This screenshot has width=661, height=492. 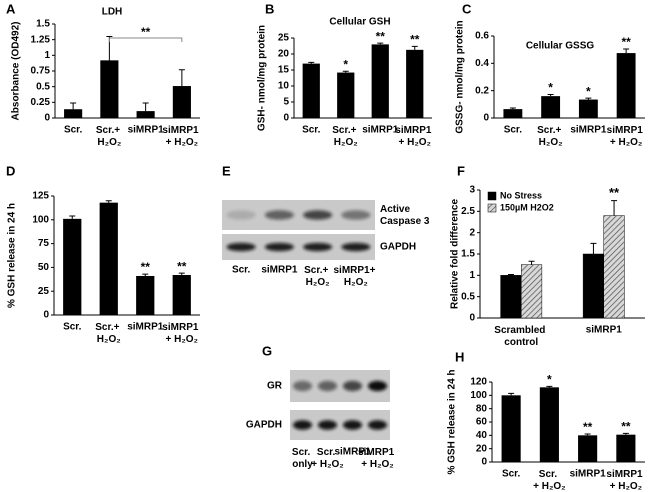 What do you see at coordinates (146, 32) in the screenshot?
I see `bracket-label: **` at bounding box center [146, 32].